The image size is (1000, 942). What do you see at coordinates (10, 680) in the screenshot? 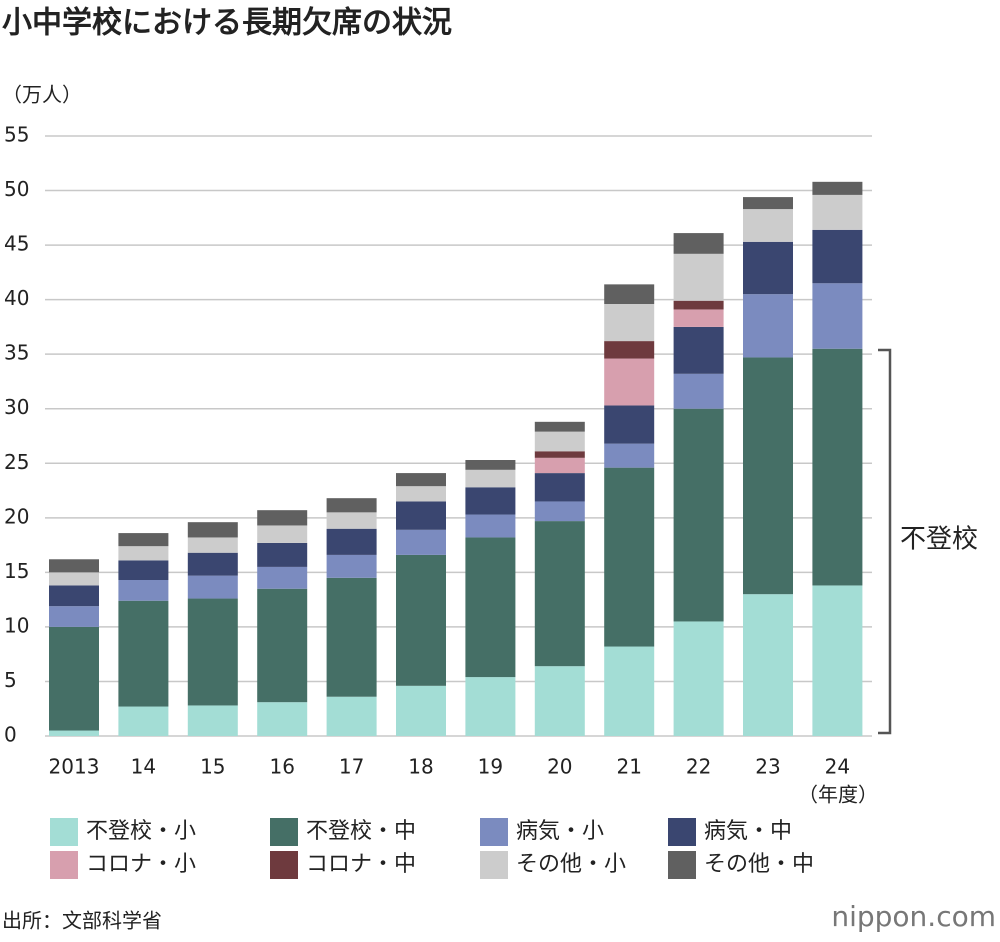
I see `y-tick-label: 5` at bounding box center [10, 680].